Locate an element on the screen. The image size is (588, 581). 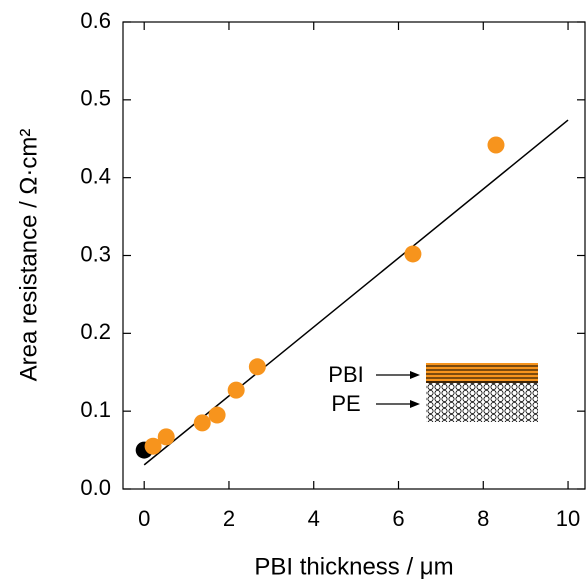
inset-schematic: PBI PE is located at coordinates (433, 392).